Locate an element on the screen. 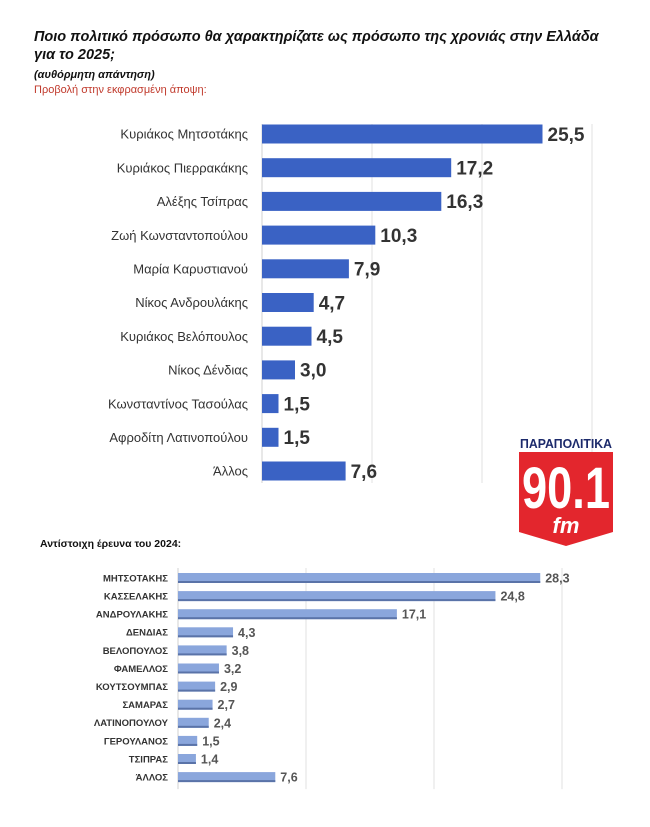 Image resolution: width=650 pixels, height=827 pixels. chart-note: Προβολή στην εκφρασμένη άποψη: is located at coordinates (120, 90).